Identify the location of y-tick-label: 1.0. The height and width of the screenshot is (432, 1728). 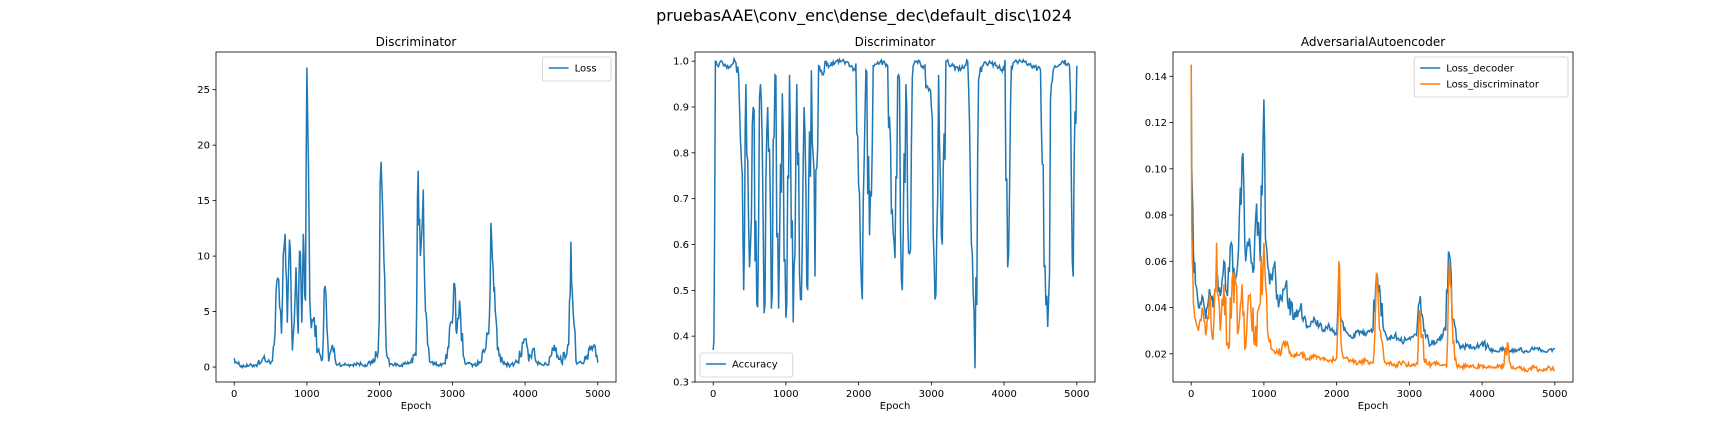
(681, 62).